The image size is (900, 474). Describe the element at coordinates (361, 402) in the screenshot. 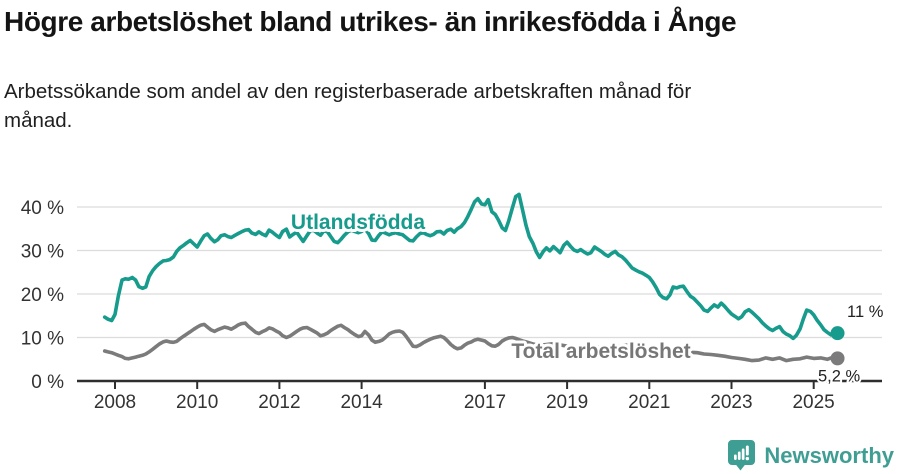

I see `x-tick-label: 2014` at that location.